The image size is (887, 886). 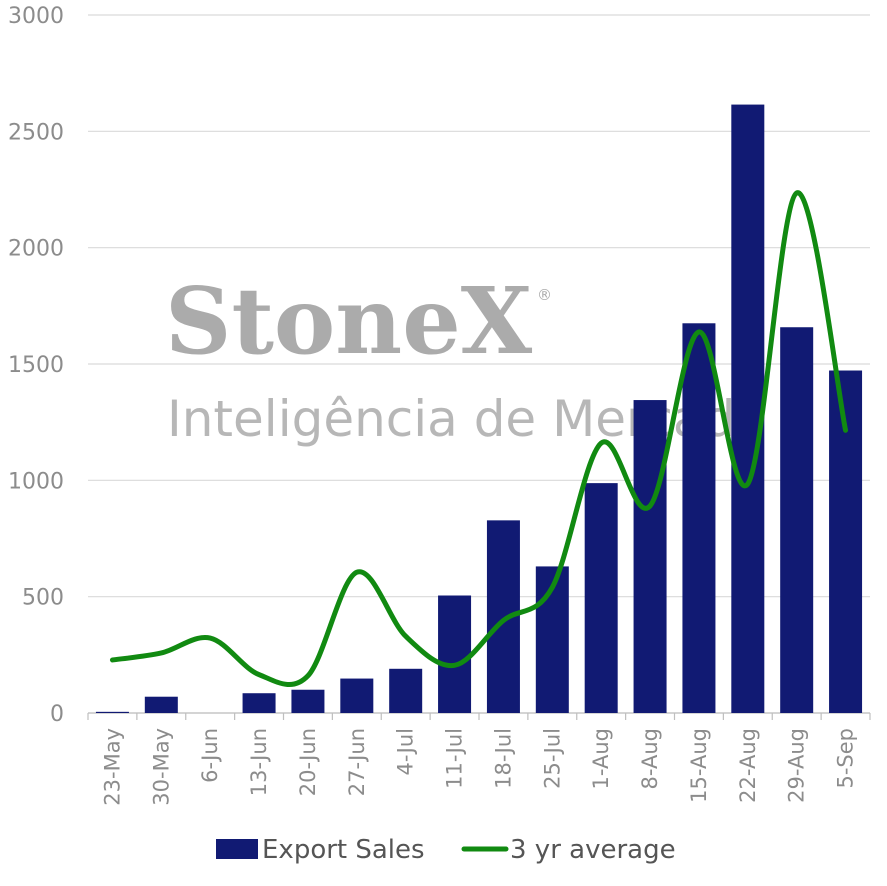 I want to click on y-tick-label-500: 500, so click(x=43, y=598).